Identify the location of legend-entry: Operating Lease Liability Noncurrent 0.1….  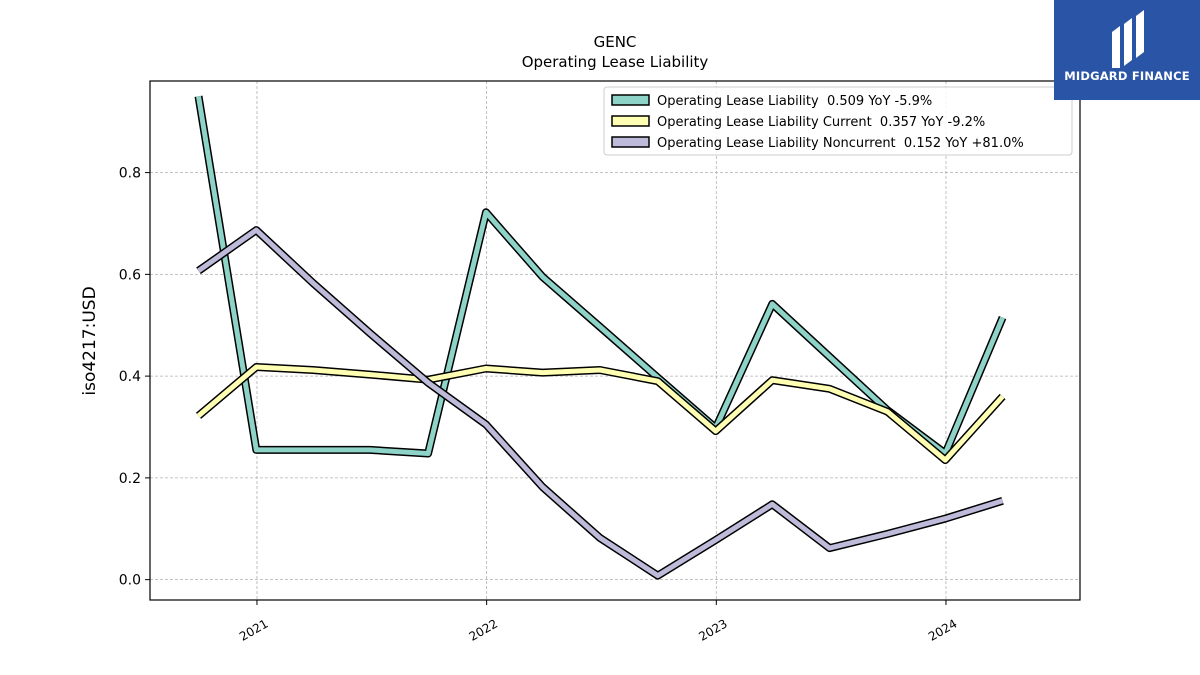
(840, 143).